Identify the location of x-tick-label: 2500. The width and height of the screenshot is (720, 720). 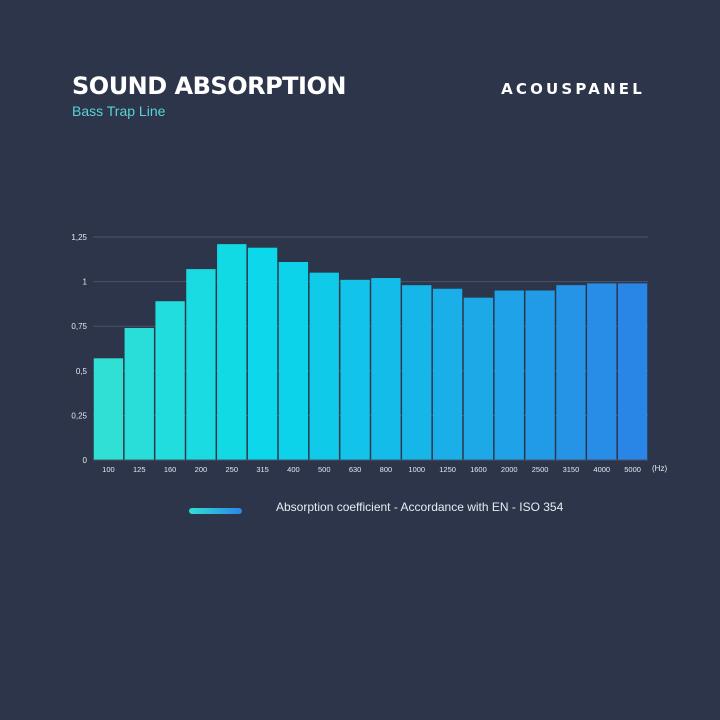
(540, 469).